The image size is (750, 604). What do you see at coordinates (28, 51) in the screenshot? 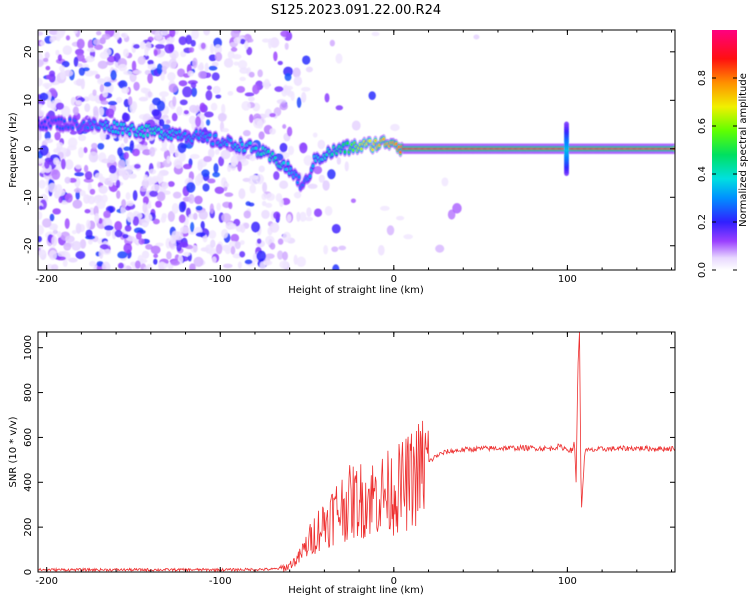
I see `y-tick-label: 20` at bounding box center [28, 51].